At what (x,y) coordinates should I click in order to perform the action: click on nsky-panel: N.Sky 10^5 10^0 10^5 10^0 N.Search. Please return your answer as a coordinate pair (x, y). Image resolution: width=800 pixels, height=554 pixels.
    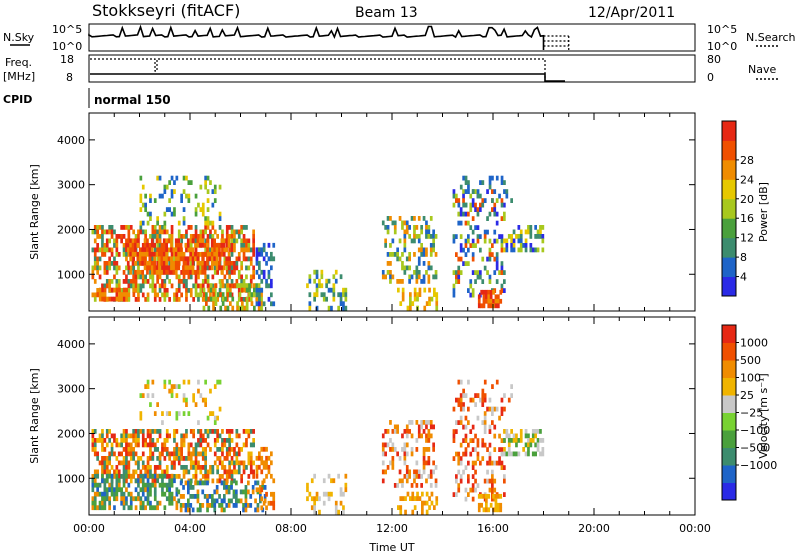
    Looking at the image, I should click on (399, 38).